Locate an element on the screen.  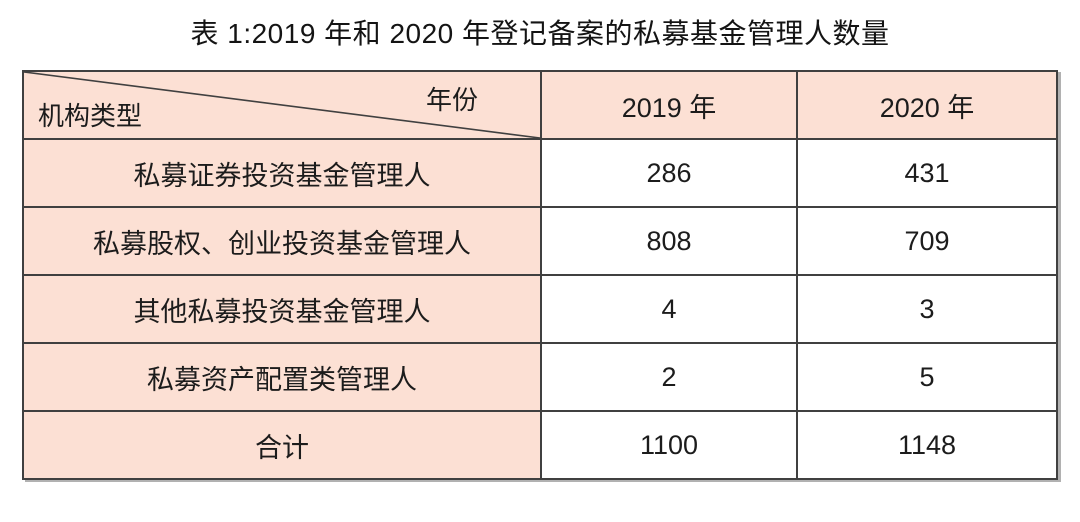
value-2020: 709 is located at coordinates (927, 241).